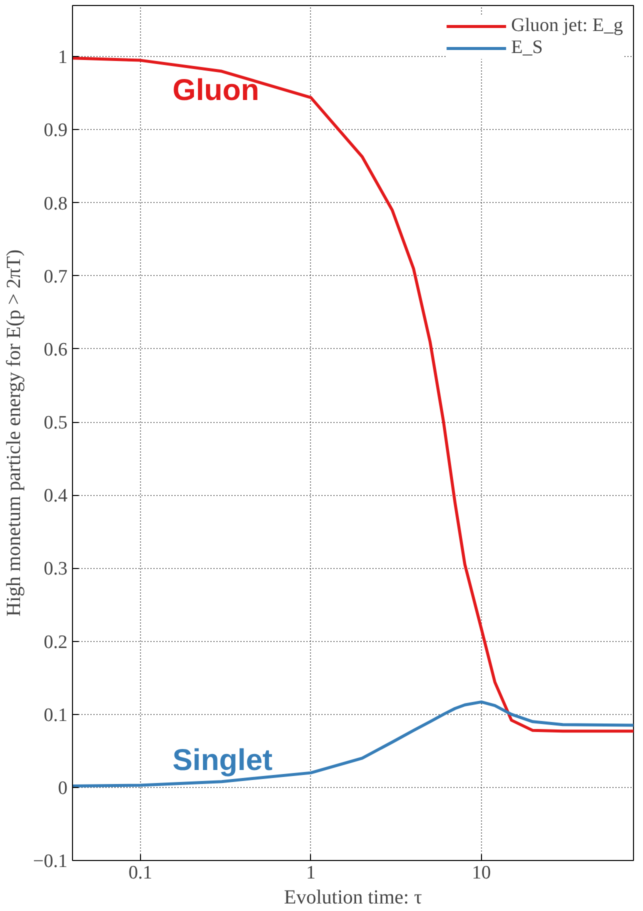 This screenshot has width=643, height=911. Describe the element at coordinates (56, 203) in the screenshot. I see `y-tick-label: 0.8` at that location.